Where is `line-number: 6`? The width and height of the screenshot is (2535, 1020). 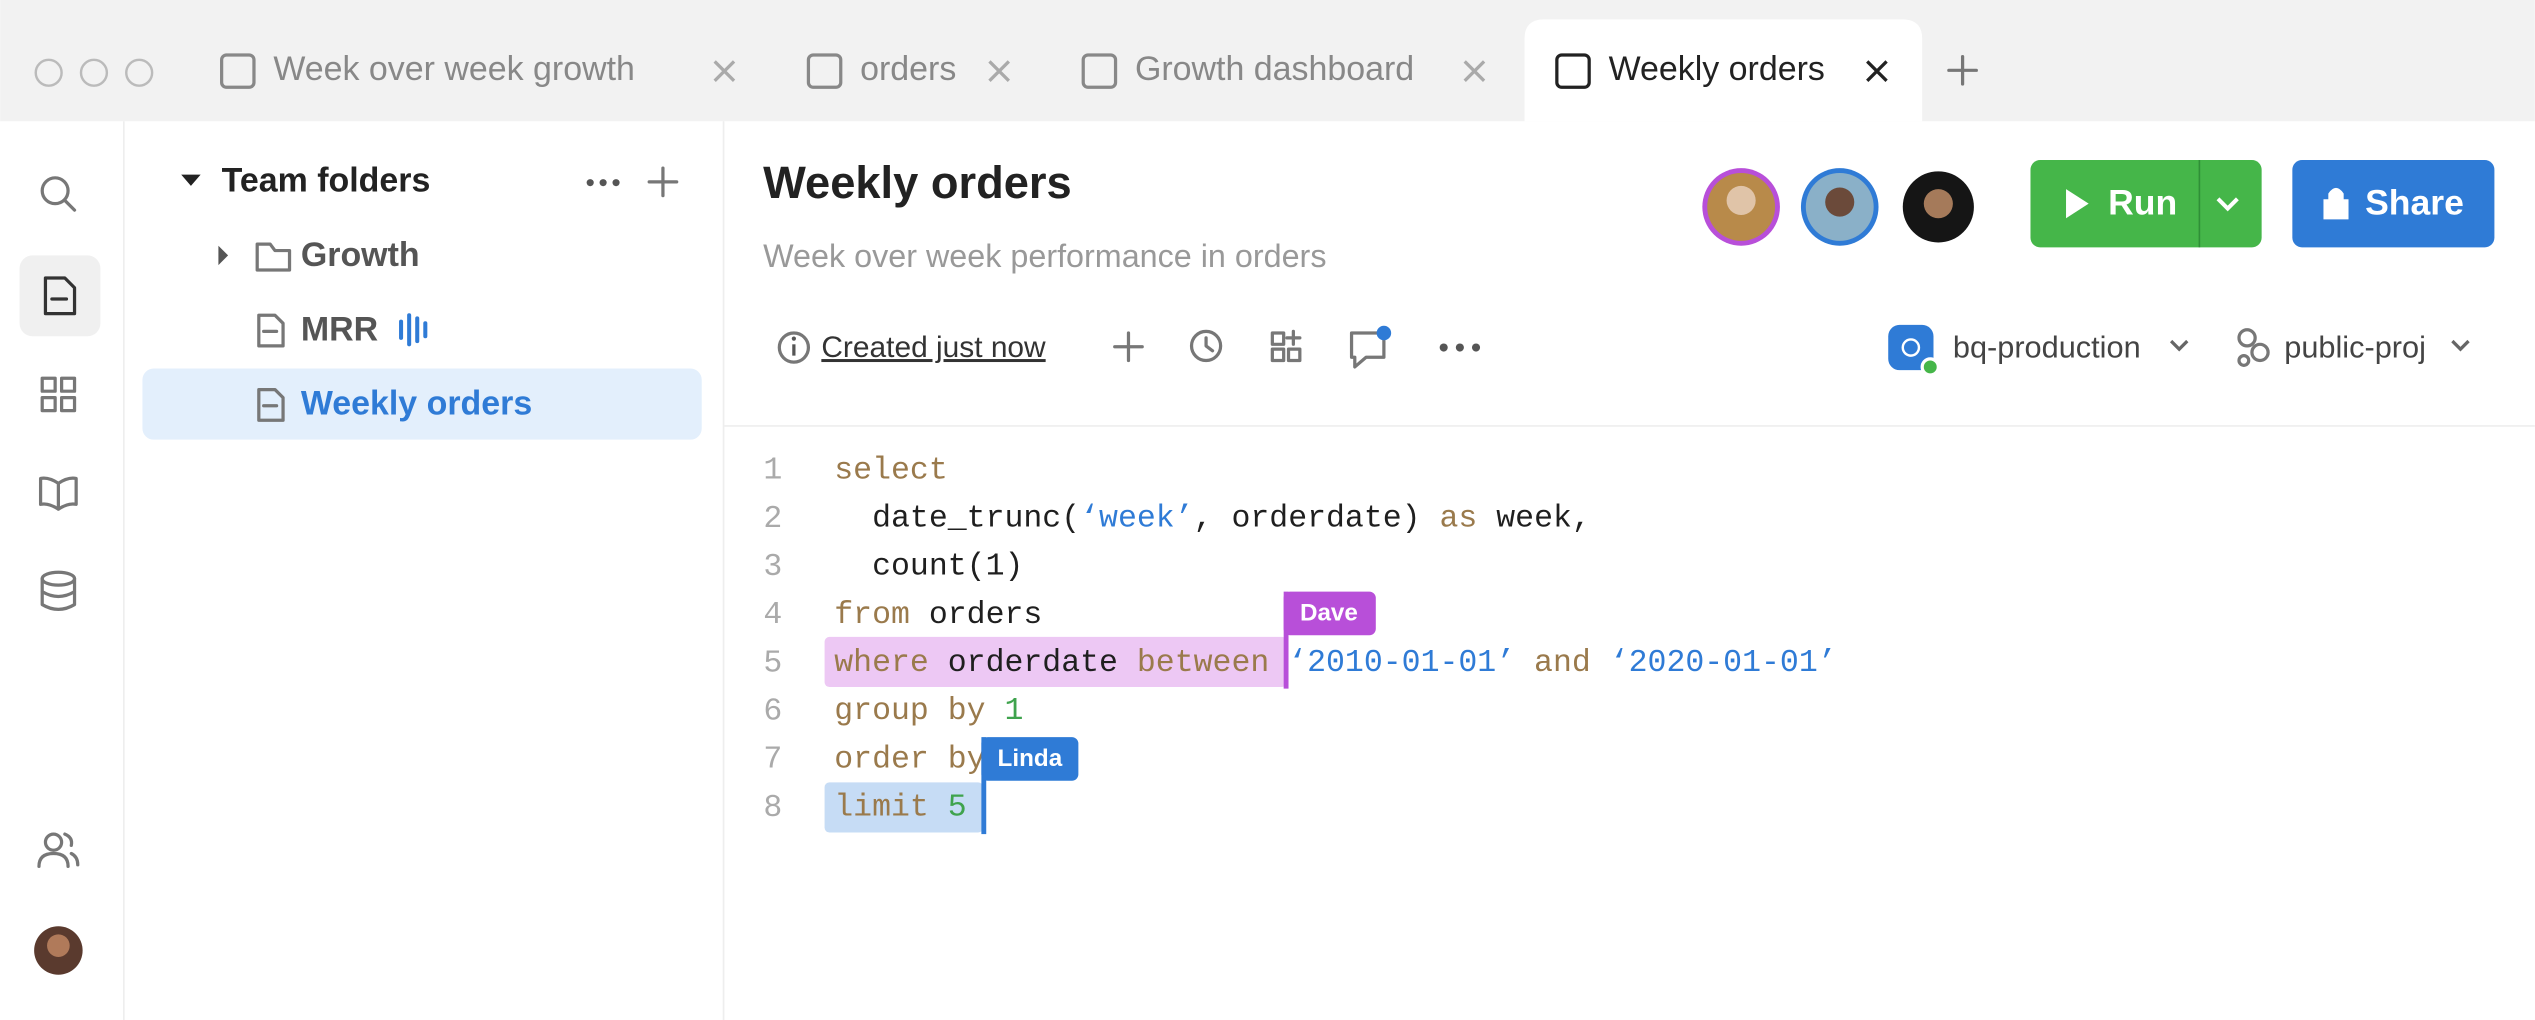 line-number: 6 is located at coordinates (772, 712).